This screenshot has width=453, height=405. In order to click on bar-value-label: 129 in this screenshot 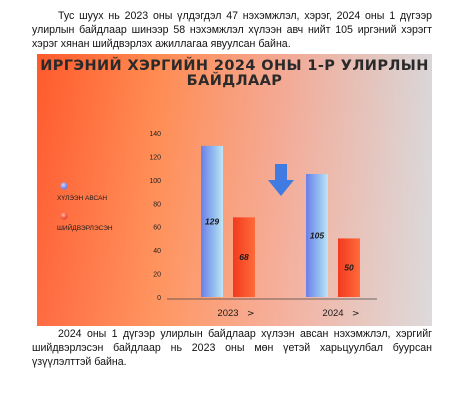, I will do `click(212, 221)`.